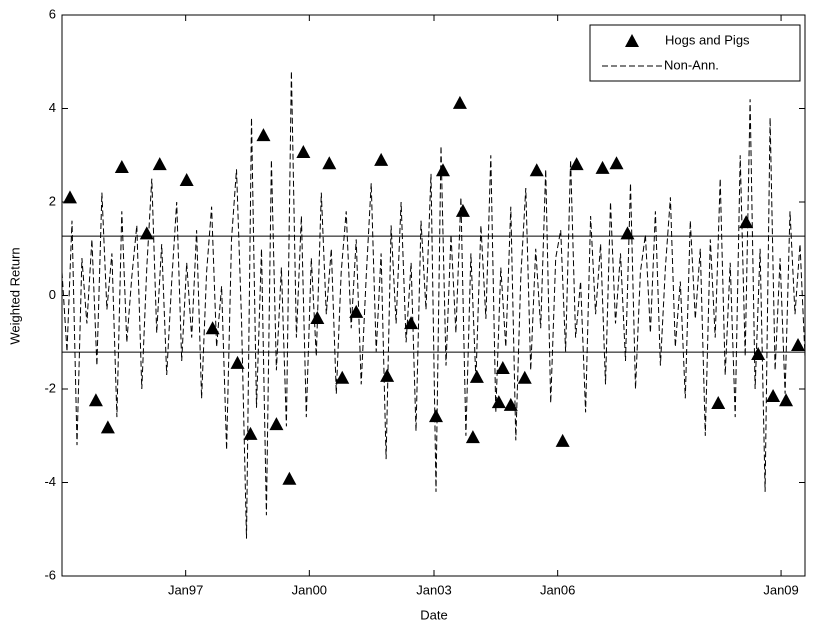 The width and height of the screenshot is (816, 634). What do you see at coordinates (14, 295) in the screenshot?
I see `y-axis-label: Weighted Return` at bounding box center [14, 295].